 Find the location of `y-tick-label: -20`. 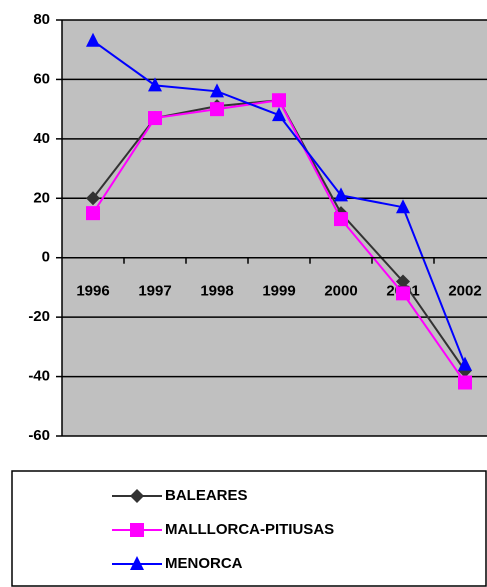

y-tick-label: -20 is located at coordinates (39, 316).